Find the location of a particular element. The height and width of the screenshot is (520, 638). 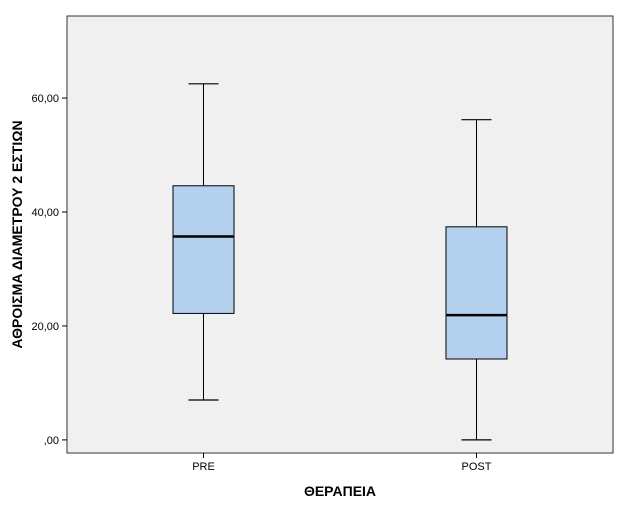

y-tick-label: ,00 is located at coordinates (51, 441).